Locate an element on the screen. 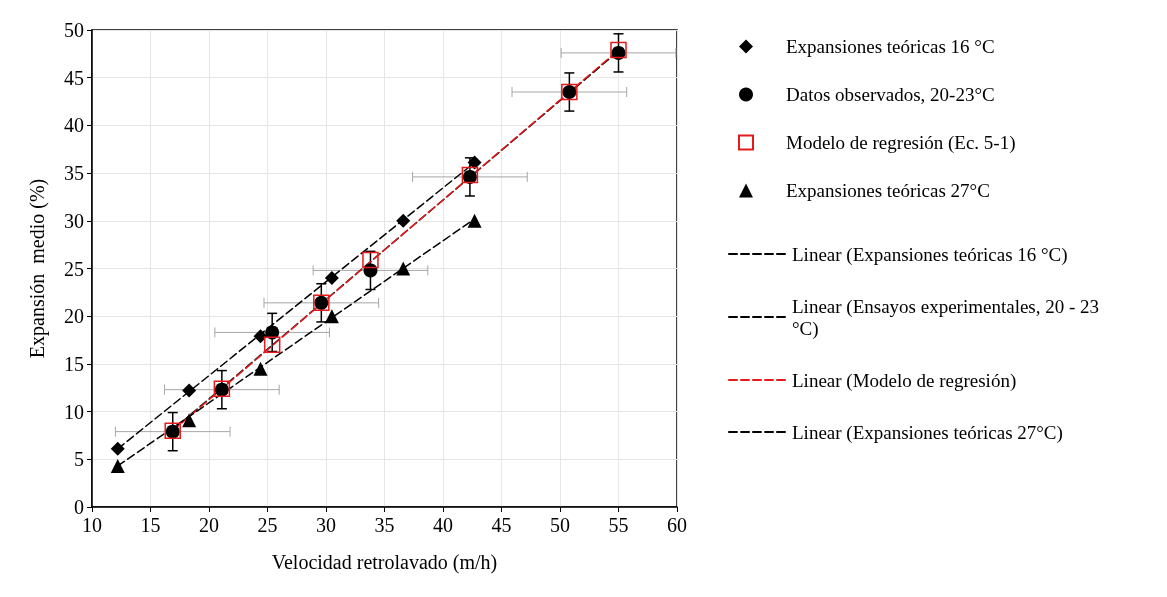 This screenshot has height=597, width=1167. legend-label: Linear (Ensayos experimentales, 20 - 23 °C) is located at coordinates (948, 317).